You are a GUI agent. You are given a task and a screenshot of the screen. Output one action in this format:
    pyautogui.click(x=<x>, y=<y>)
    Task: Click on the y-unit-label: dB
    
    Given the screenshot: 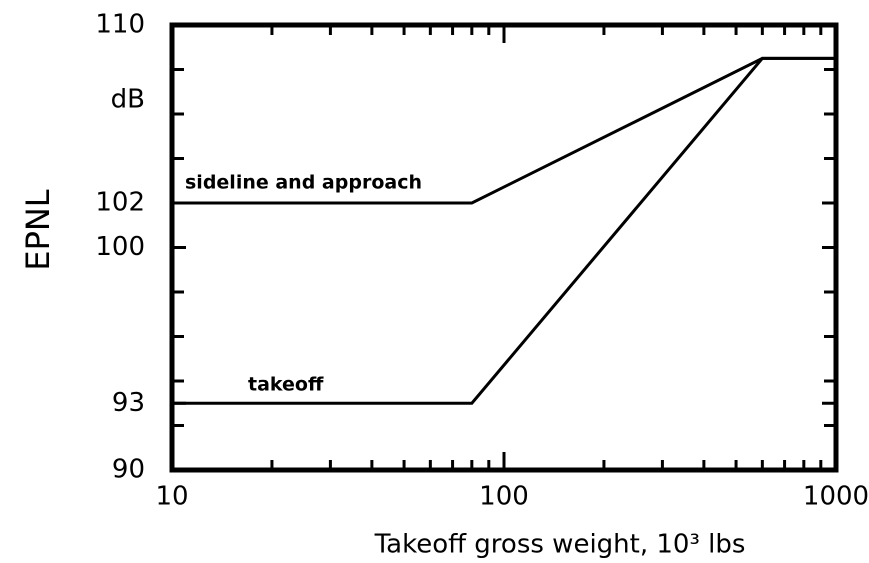 What is the action you would take?
    pyautogui.click(x=128, y=100)
    